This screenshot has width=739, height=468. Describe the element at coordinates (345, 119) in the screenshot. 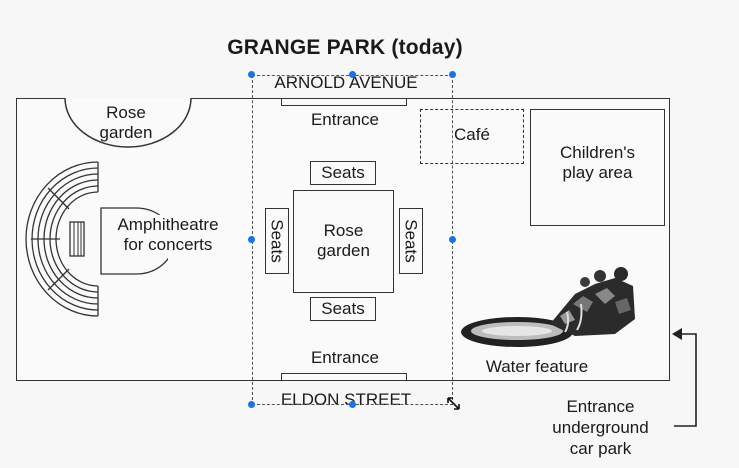

I see `entrance-north-label: Entrance` at that location.